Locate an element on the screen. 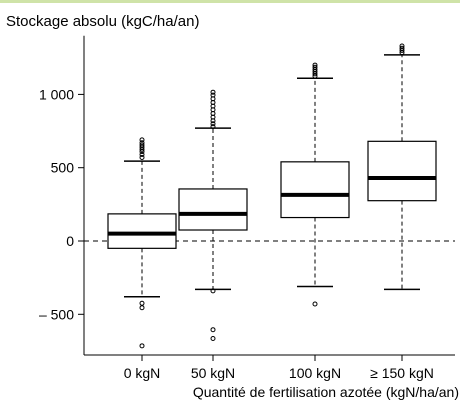 The image size is (460, 401). y-tick-label: 500 is located at coordinates (63, 168).